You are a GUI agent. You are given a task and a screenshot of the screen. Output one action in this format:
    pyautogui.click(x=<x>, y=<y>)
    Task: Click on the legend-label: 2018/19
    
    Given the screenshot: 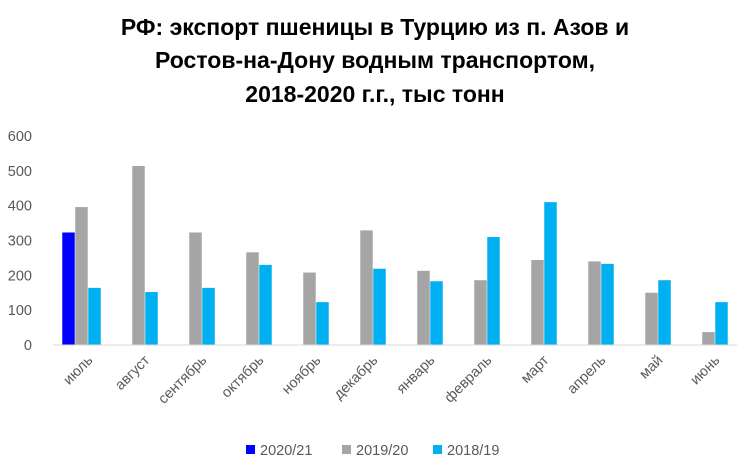 What is the action you would take?
    pyautogui.click(x=473, y=451)
    